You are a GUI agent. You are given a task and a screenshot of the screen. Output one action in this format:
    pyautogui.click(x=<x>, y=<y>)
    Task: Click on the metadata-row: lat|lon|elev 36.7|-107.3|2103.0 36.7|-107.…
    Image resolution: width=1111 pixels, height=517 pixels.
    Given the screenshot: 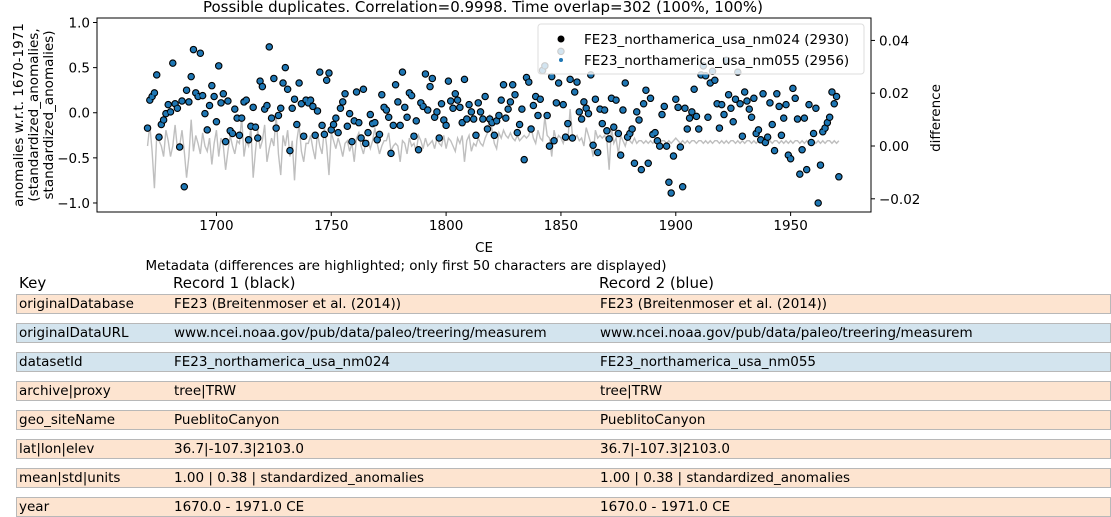 What is the action you would take?
    pyautogui.click(x=563, y=449)
    